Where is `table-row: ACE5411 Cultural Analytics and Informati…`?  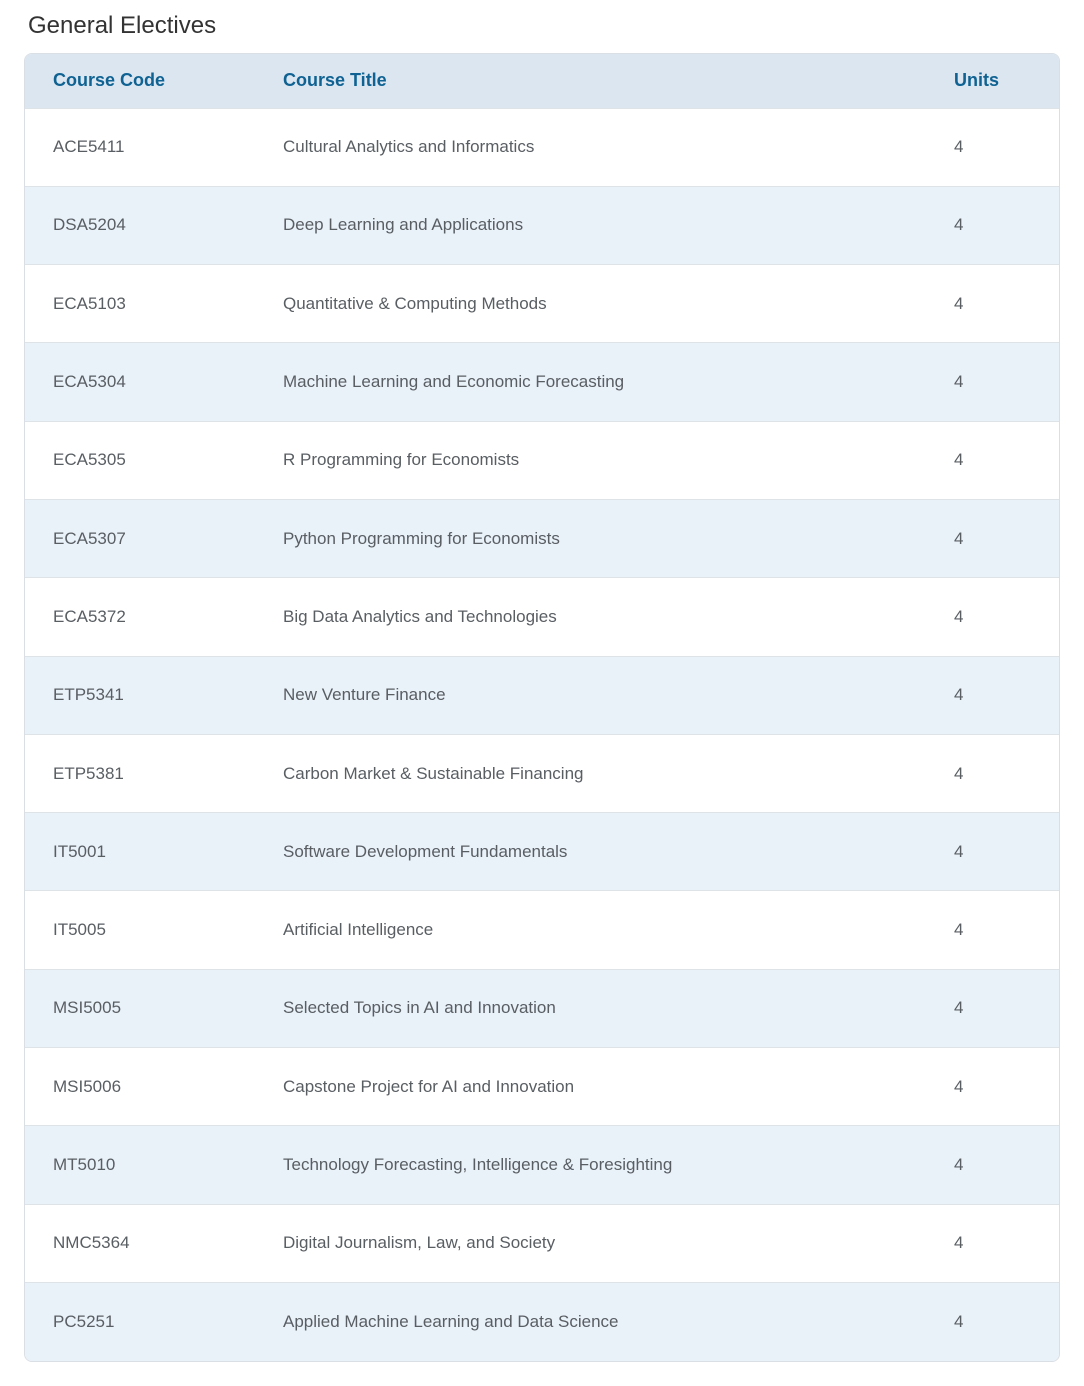 table-row: ACE5411 Cultural Analytics and Informati… is located at coordinates (542, 147).